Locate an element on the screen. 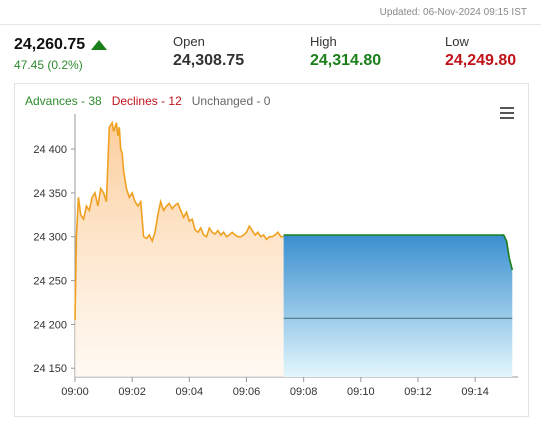 The image size is (541, 425). y-tick-label: 24 400 is located at coordinates (50, 150).